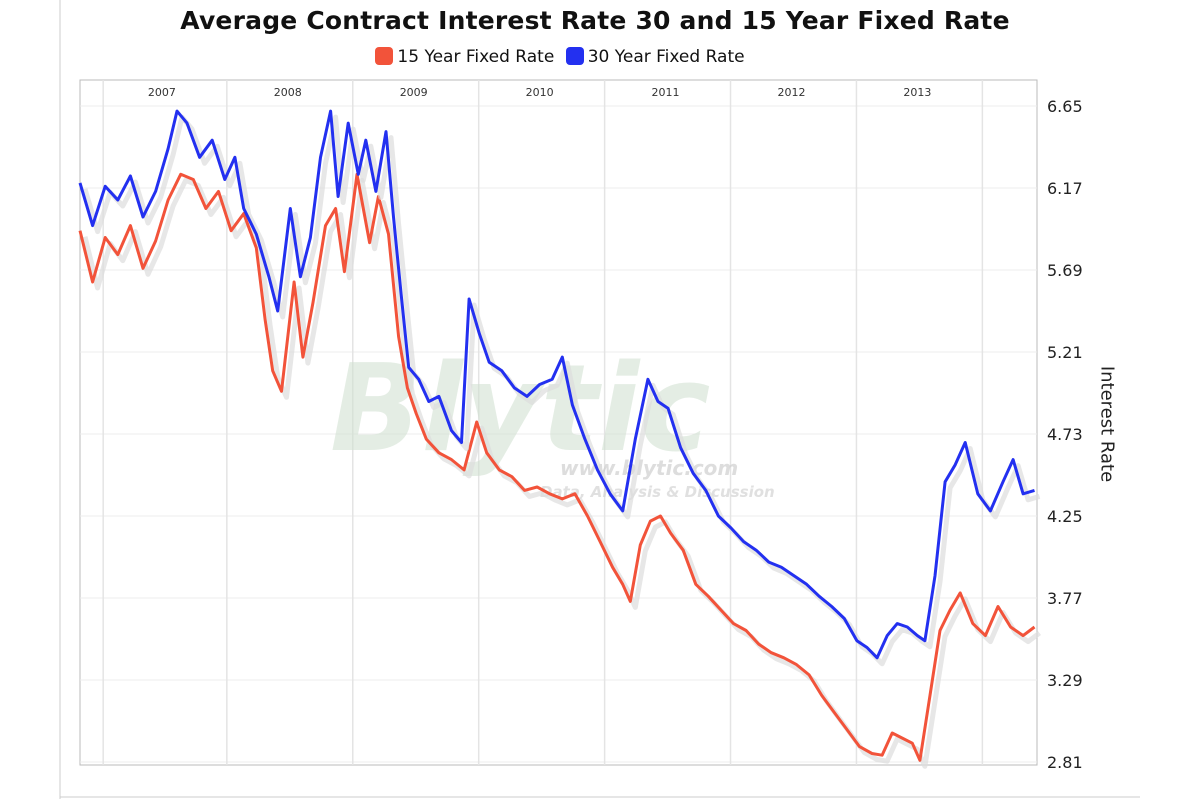 The image size is (1200, 799). What do you see at coordinates (574, 56) in the screenshot?
I see `legend-swatch-30yr` at bounding box center [574, 56].